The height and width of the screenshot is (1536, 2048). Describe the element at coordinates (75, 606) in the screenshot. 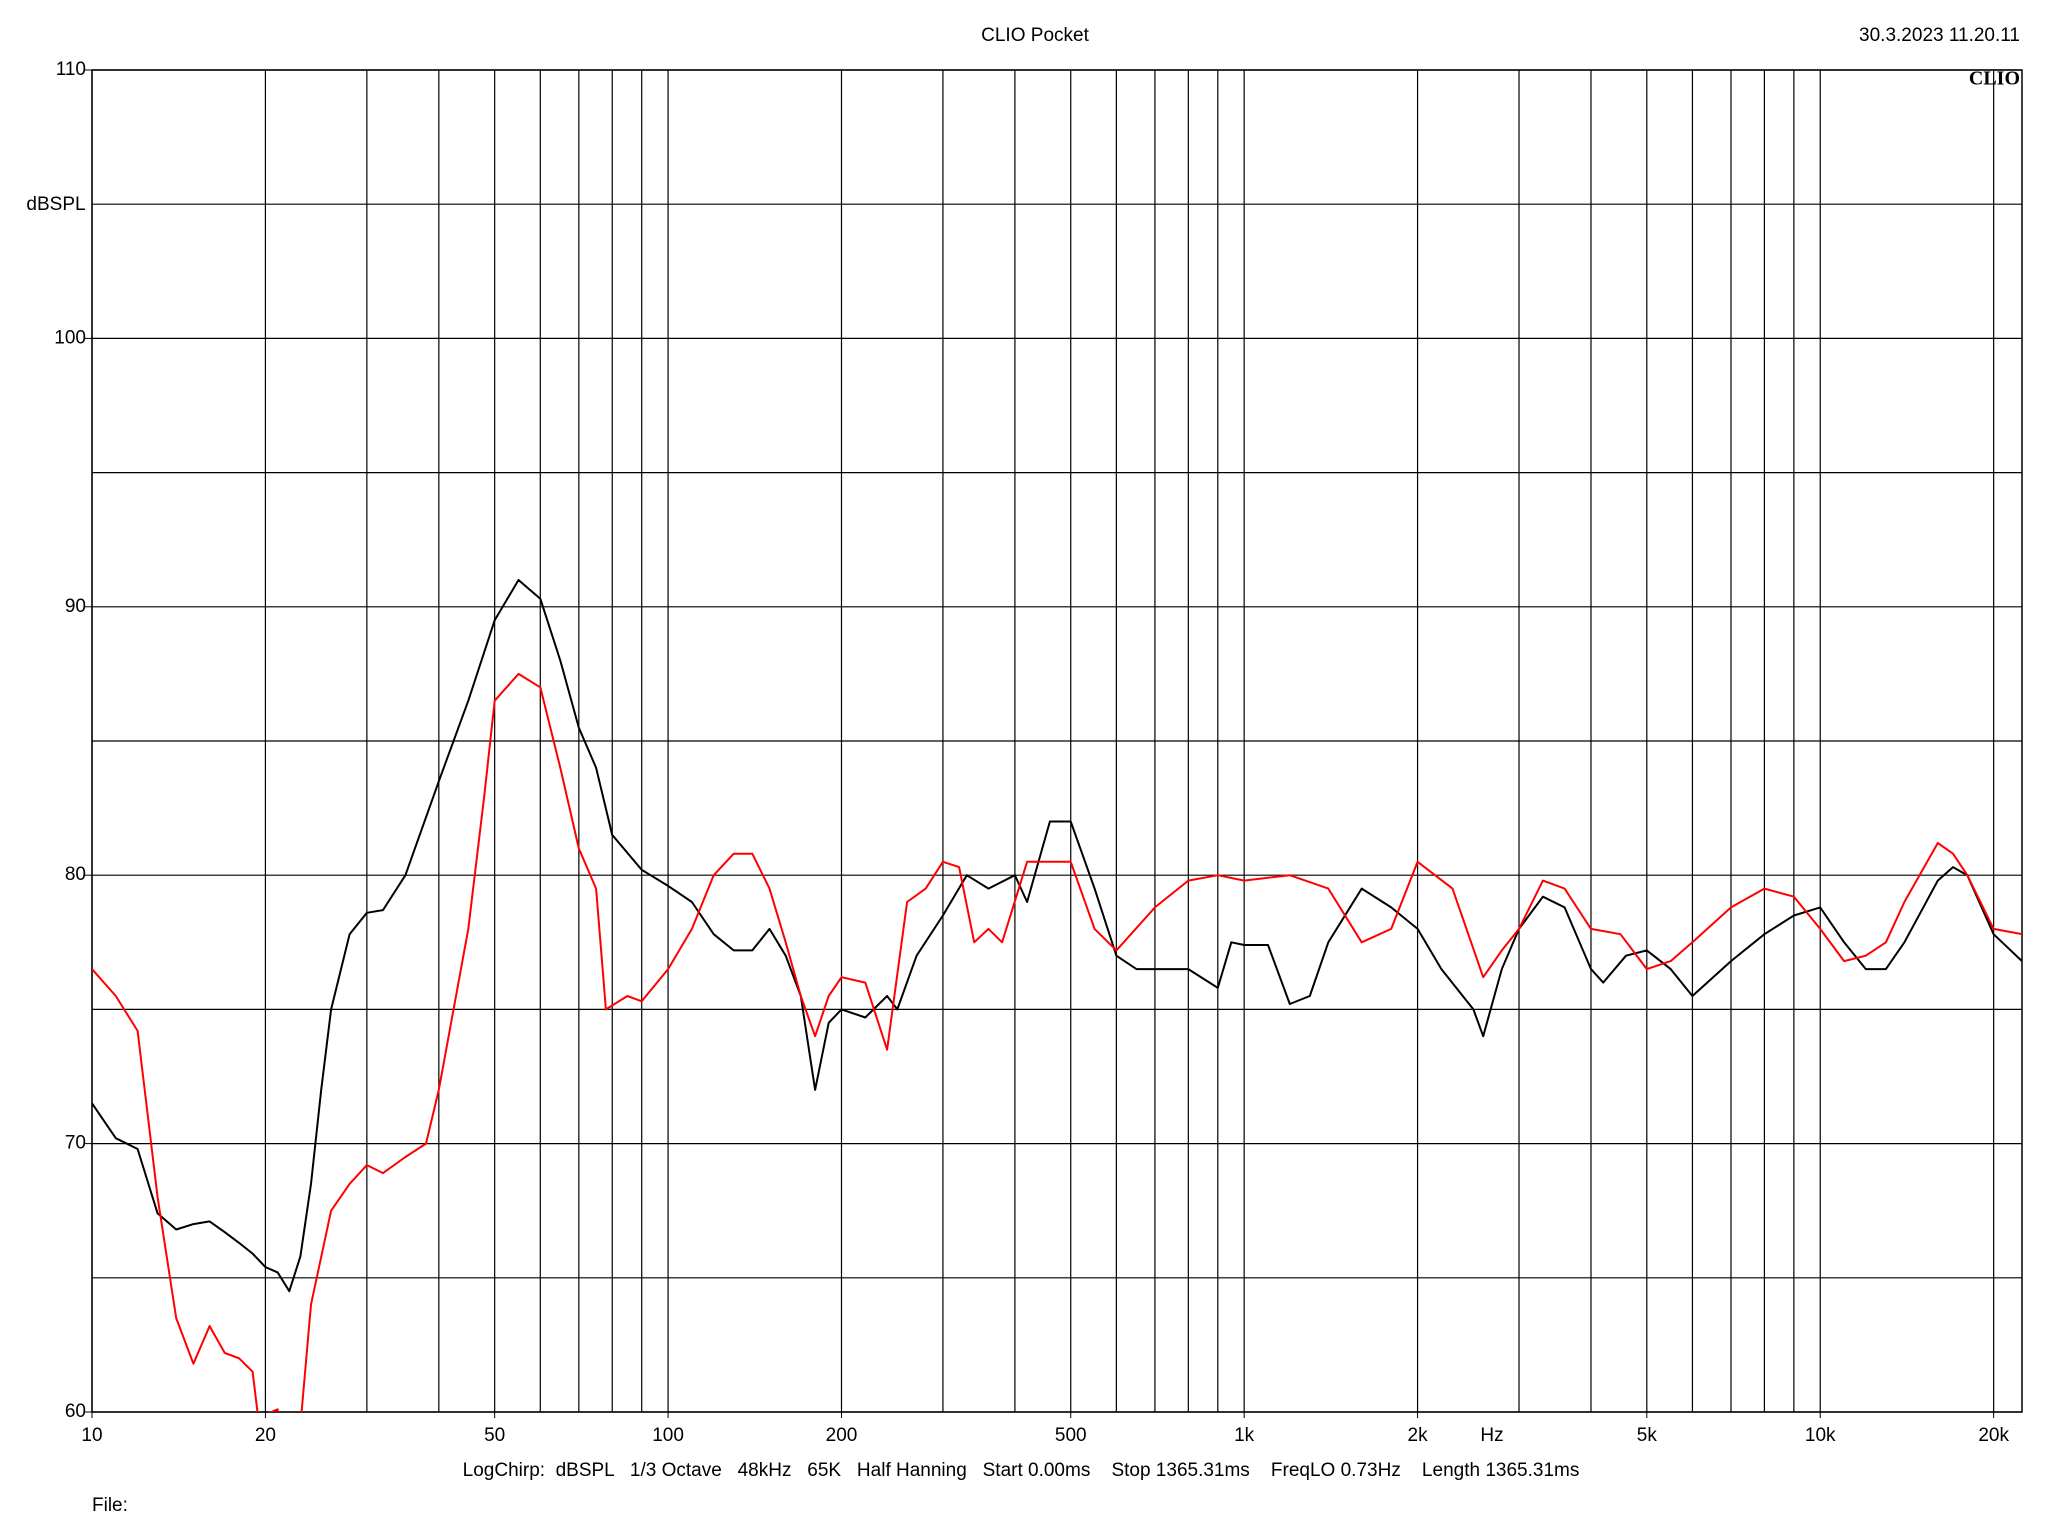

I see `y-tick-label: 90` at that location.